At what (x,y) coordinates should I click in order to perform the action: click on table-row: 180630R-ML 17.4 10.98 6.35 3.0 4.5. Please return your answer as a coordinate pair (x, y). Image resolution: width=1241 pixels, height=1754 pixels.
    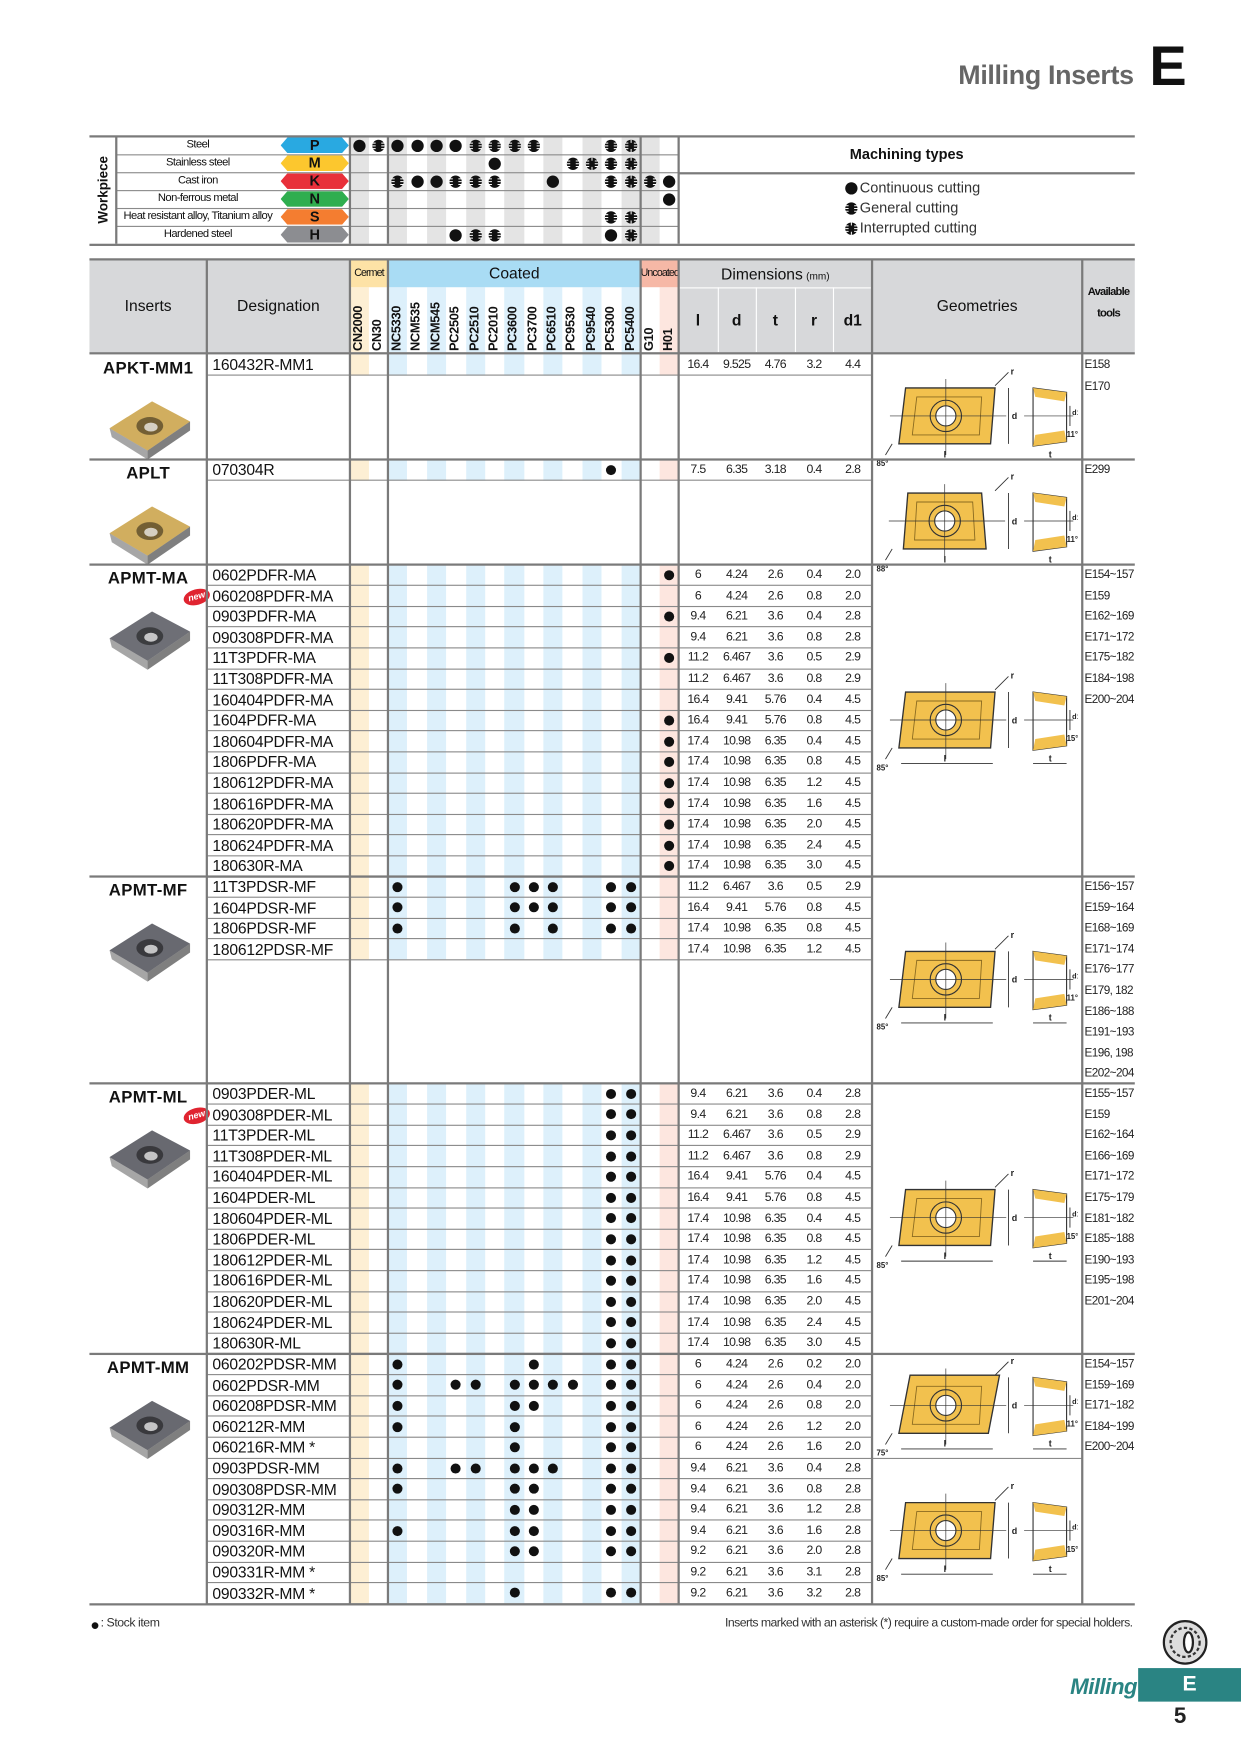
    Looking at the image, I should click on (539, 1343).